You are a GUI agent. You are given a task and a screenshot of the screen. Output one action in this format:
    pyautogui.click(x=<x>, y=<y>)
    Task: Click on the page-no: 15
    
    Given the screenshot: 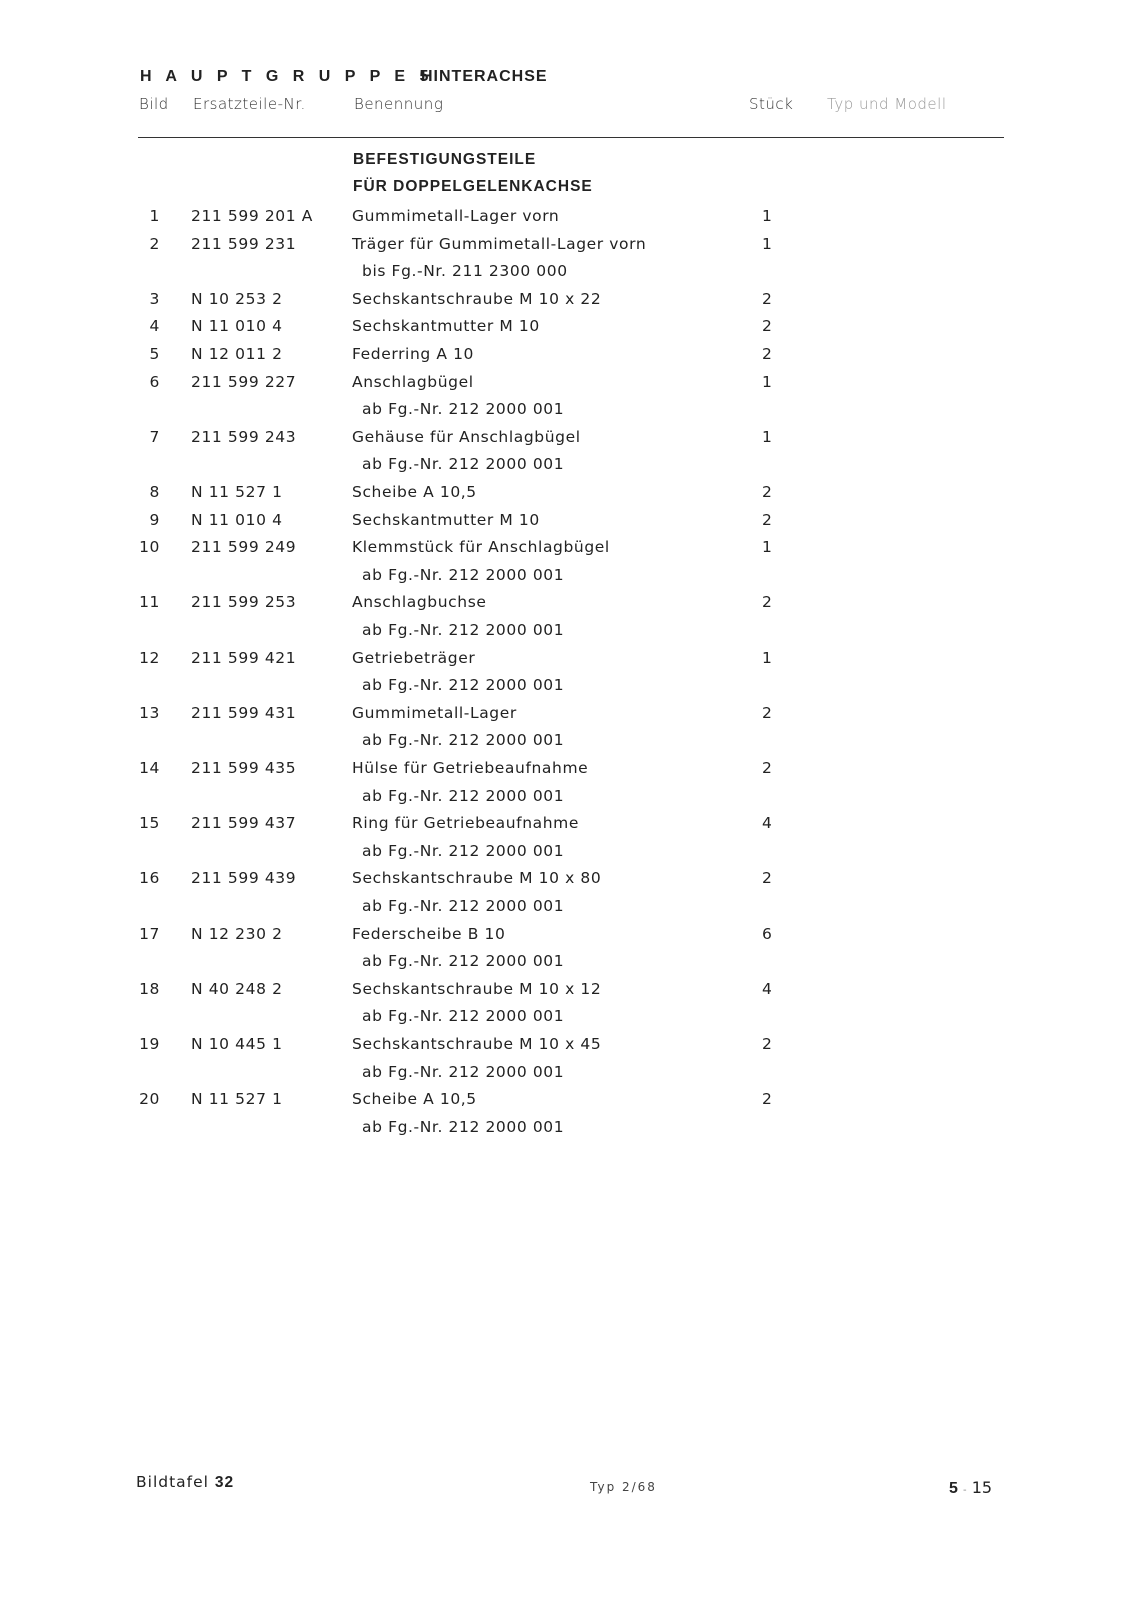 What is the action you would take?
    pyautogui.click(x=982, y=1487)
    